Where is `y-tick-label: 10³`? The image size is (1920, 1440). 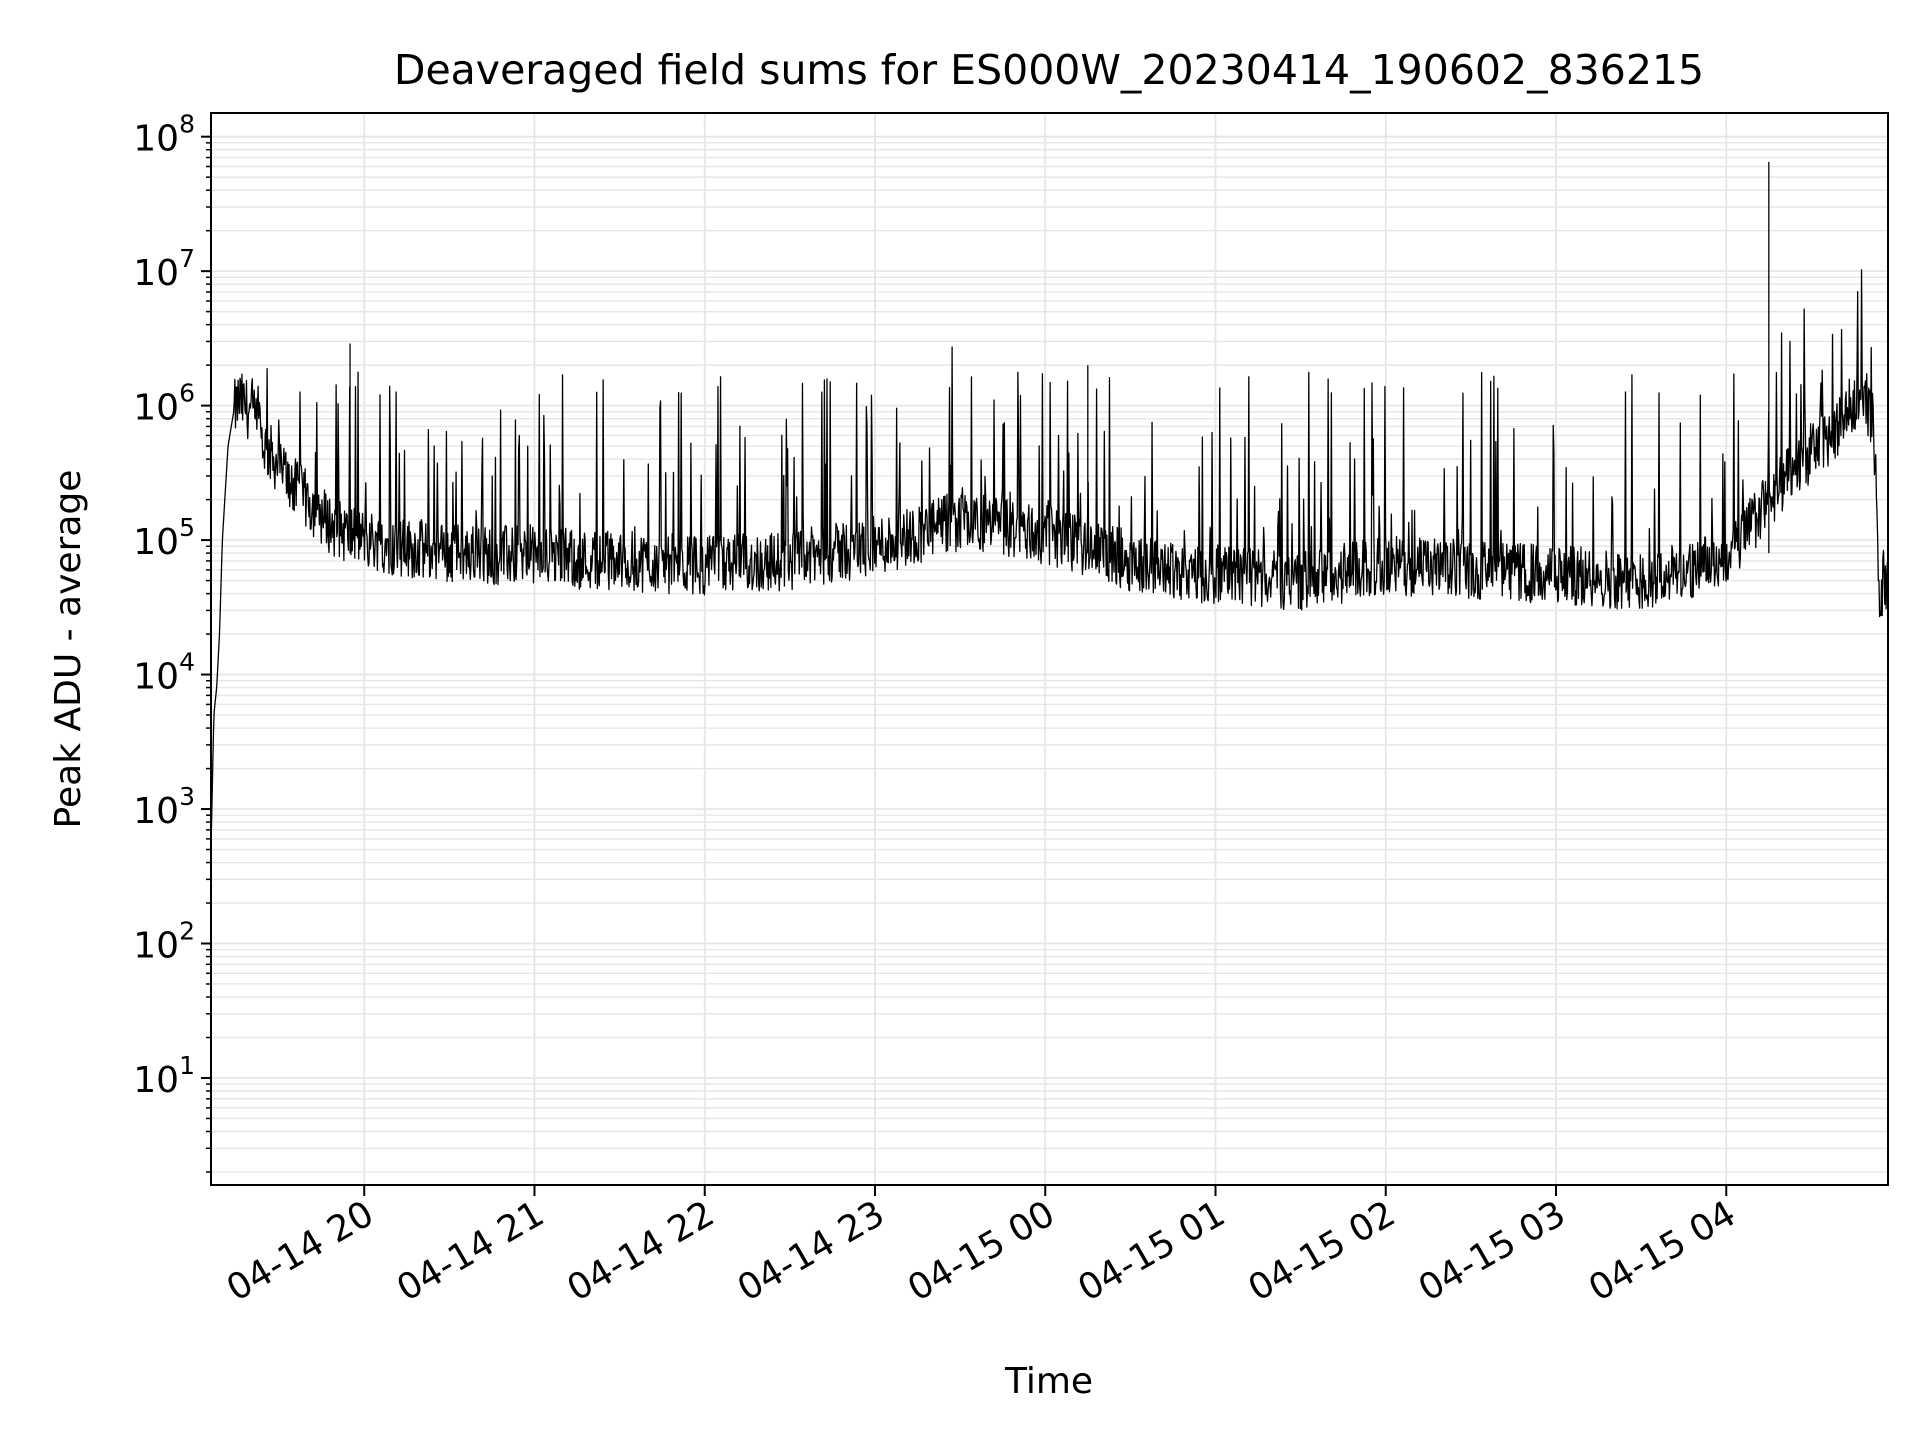 y-tick-label: 10³ is located at coordinates (164, 807).